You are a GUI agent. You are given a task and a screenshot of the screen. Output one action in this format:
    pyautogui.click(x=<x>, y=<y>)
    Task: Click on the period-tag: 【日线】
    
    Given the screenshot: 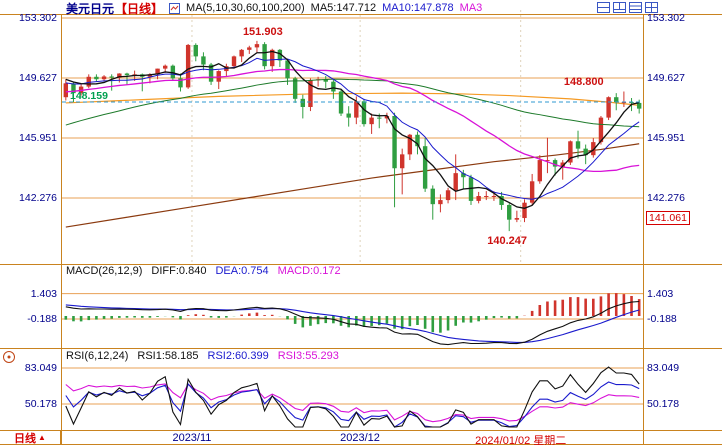 What is the action you would take?
    pyautogui.click(x=139, y=8)
    